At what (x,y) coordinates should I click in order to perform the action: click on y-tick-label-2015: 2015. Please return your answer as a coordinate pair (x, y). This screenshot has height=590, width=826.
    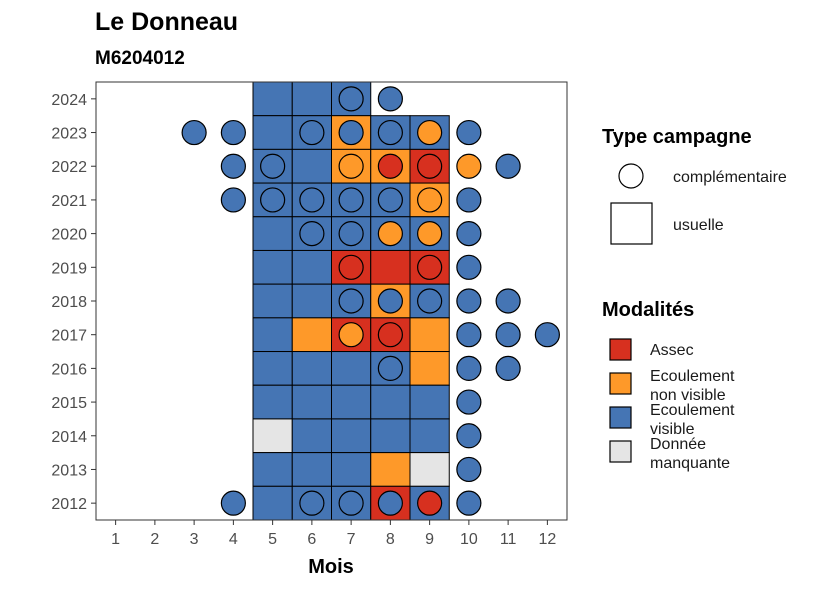
    Looking at the image, I should click on (69, 403).